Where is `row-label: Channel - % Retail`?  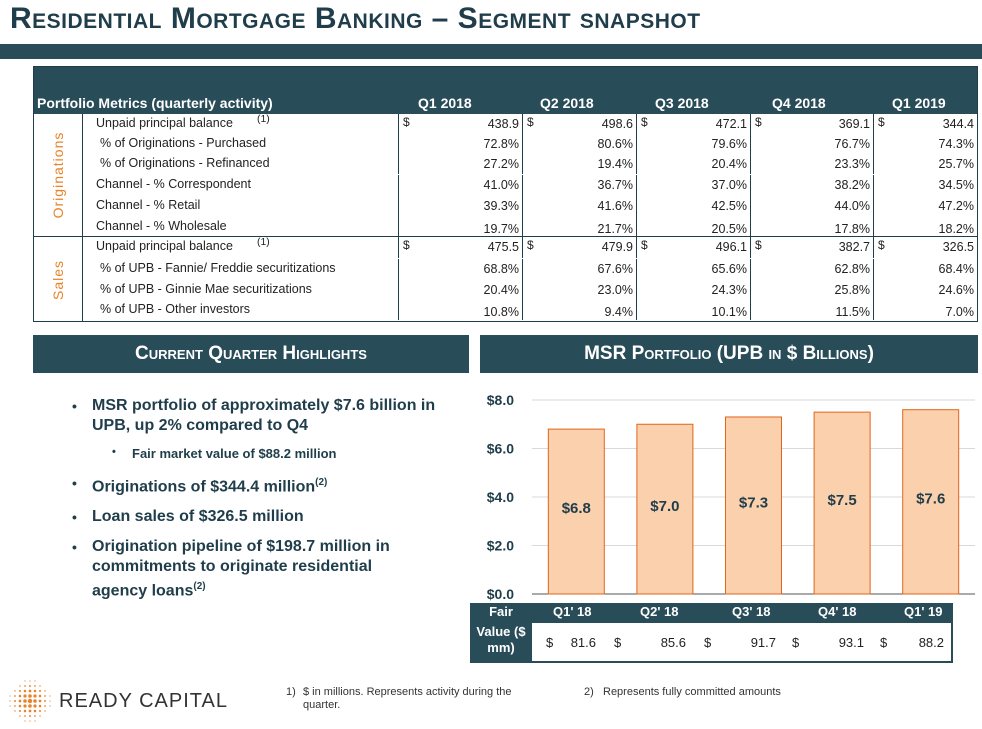
row-label: Channel - % Retail is located at coordinates (148, 205).